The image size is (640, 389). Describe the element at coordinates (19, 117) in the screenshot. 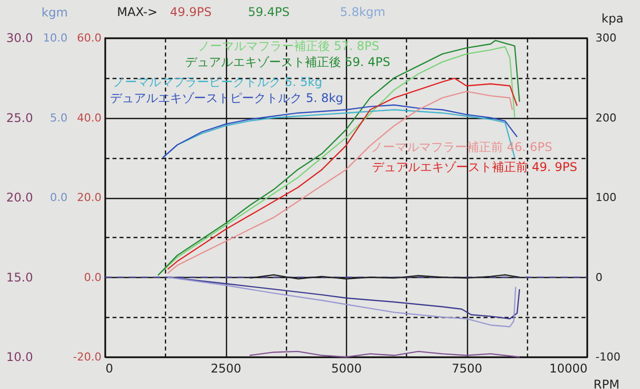

I see `text: 25.0` at that location.